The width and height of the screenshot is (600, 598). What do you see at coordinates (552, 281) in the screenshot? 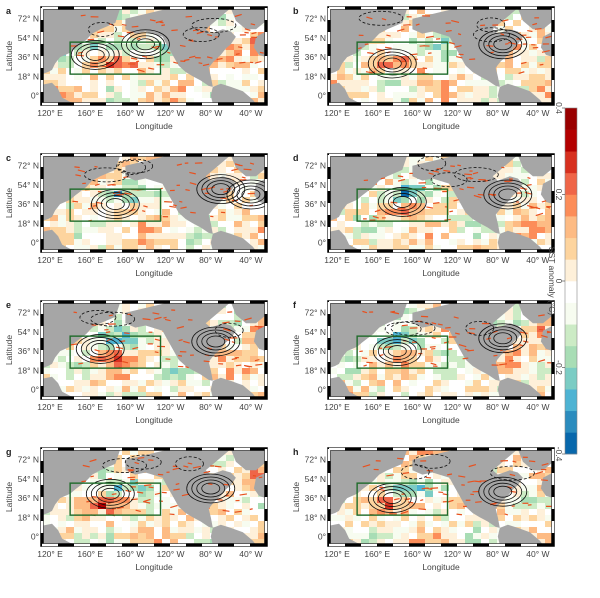
I see `colorbar-label: SST anomaly (°C)` at bounding box center [552, 281].